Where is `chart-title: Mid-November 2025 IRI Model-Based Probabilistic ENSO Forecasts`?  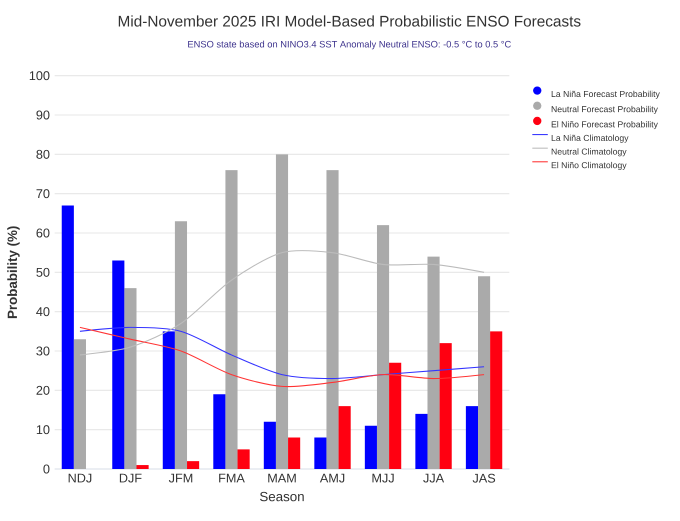
chart-title: Mid-November 2025 IRI Model-Based Probabilistic ENSO Forecasts is located at coordinates (349, 21).